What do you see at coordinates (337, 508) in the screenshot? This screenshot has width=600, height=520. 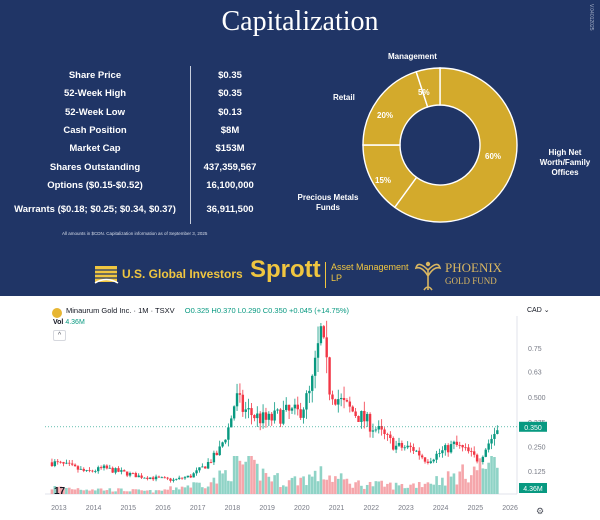 I see `x-tick-label: 2021` at bounding box center [337, 508].